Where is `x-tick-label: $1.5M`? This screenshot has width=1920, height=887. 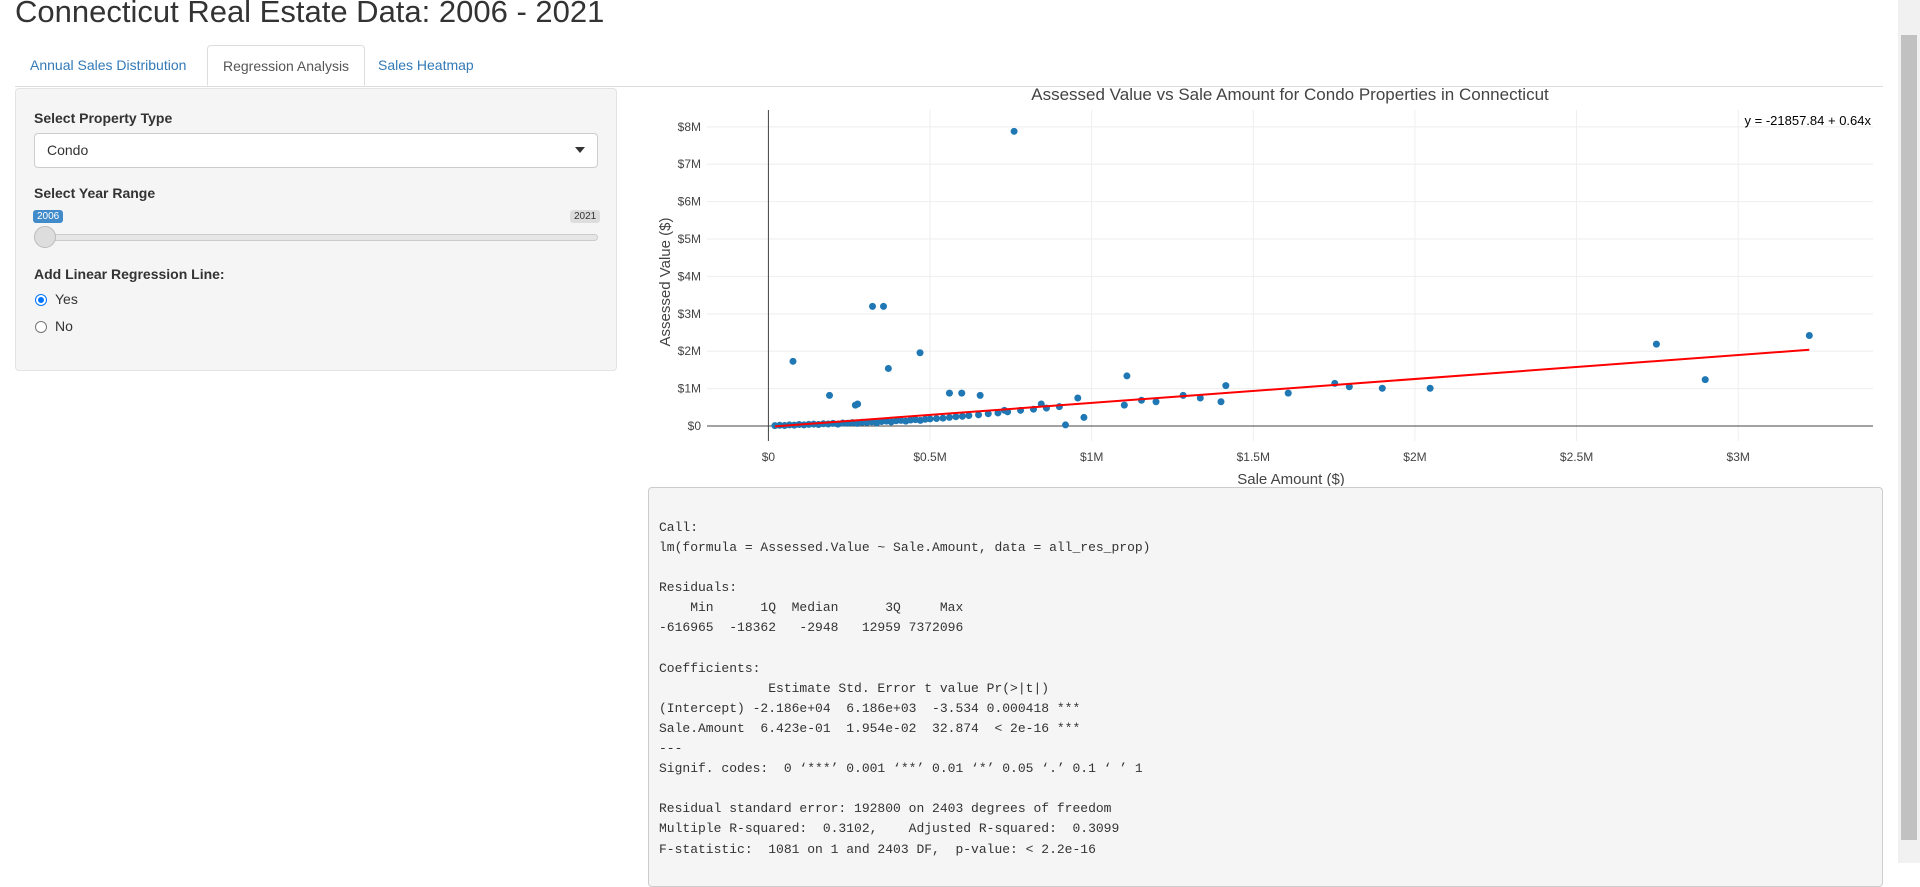 x-tick-label: $1.5M is located at coordinates (1253, 457).